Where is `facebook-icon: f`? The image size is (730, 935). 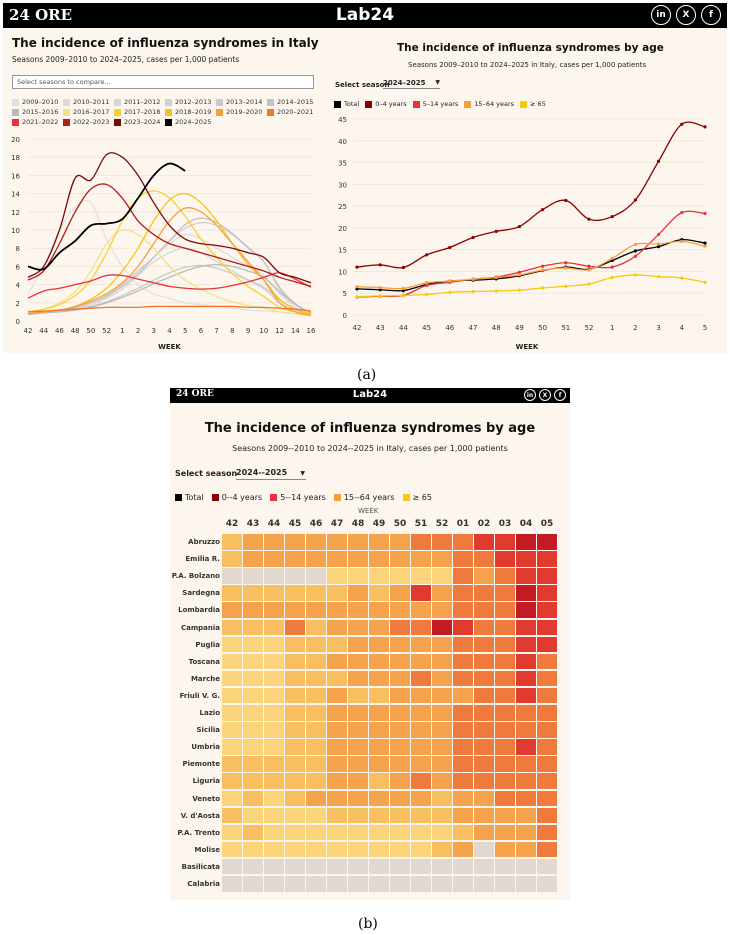 facebook-icon: f is located at coordinates (711, 15).